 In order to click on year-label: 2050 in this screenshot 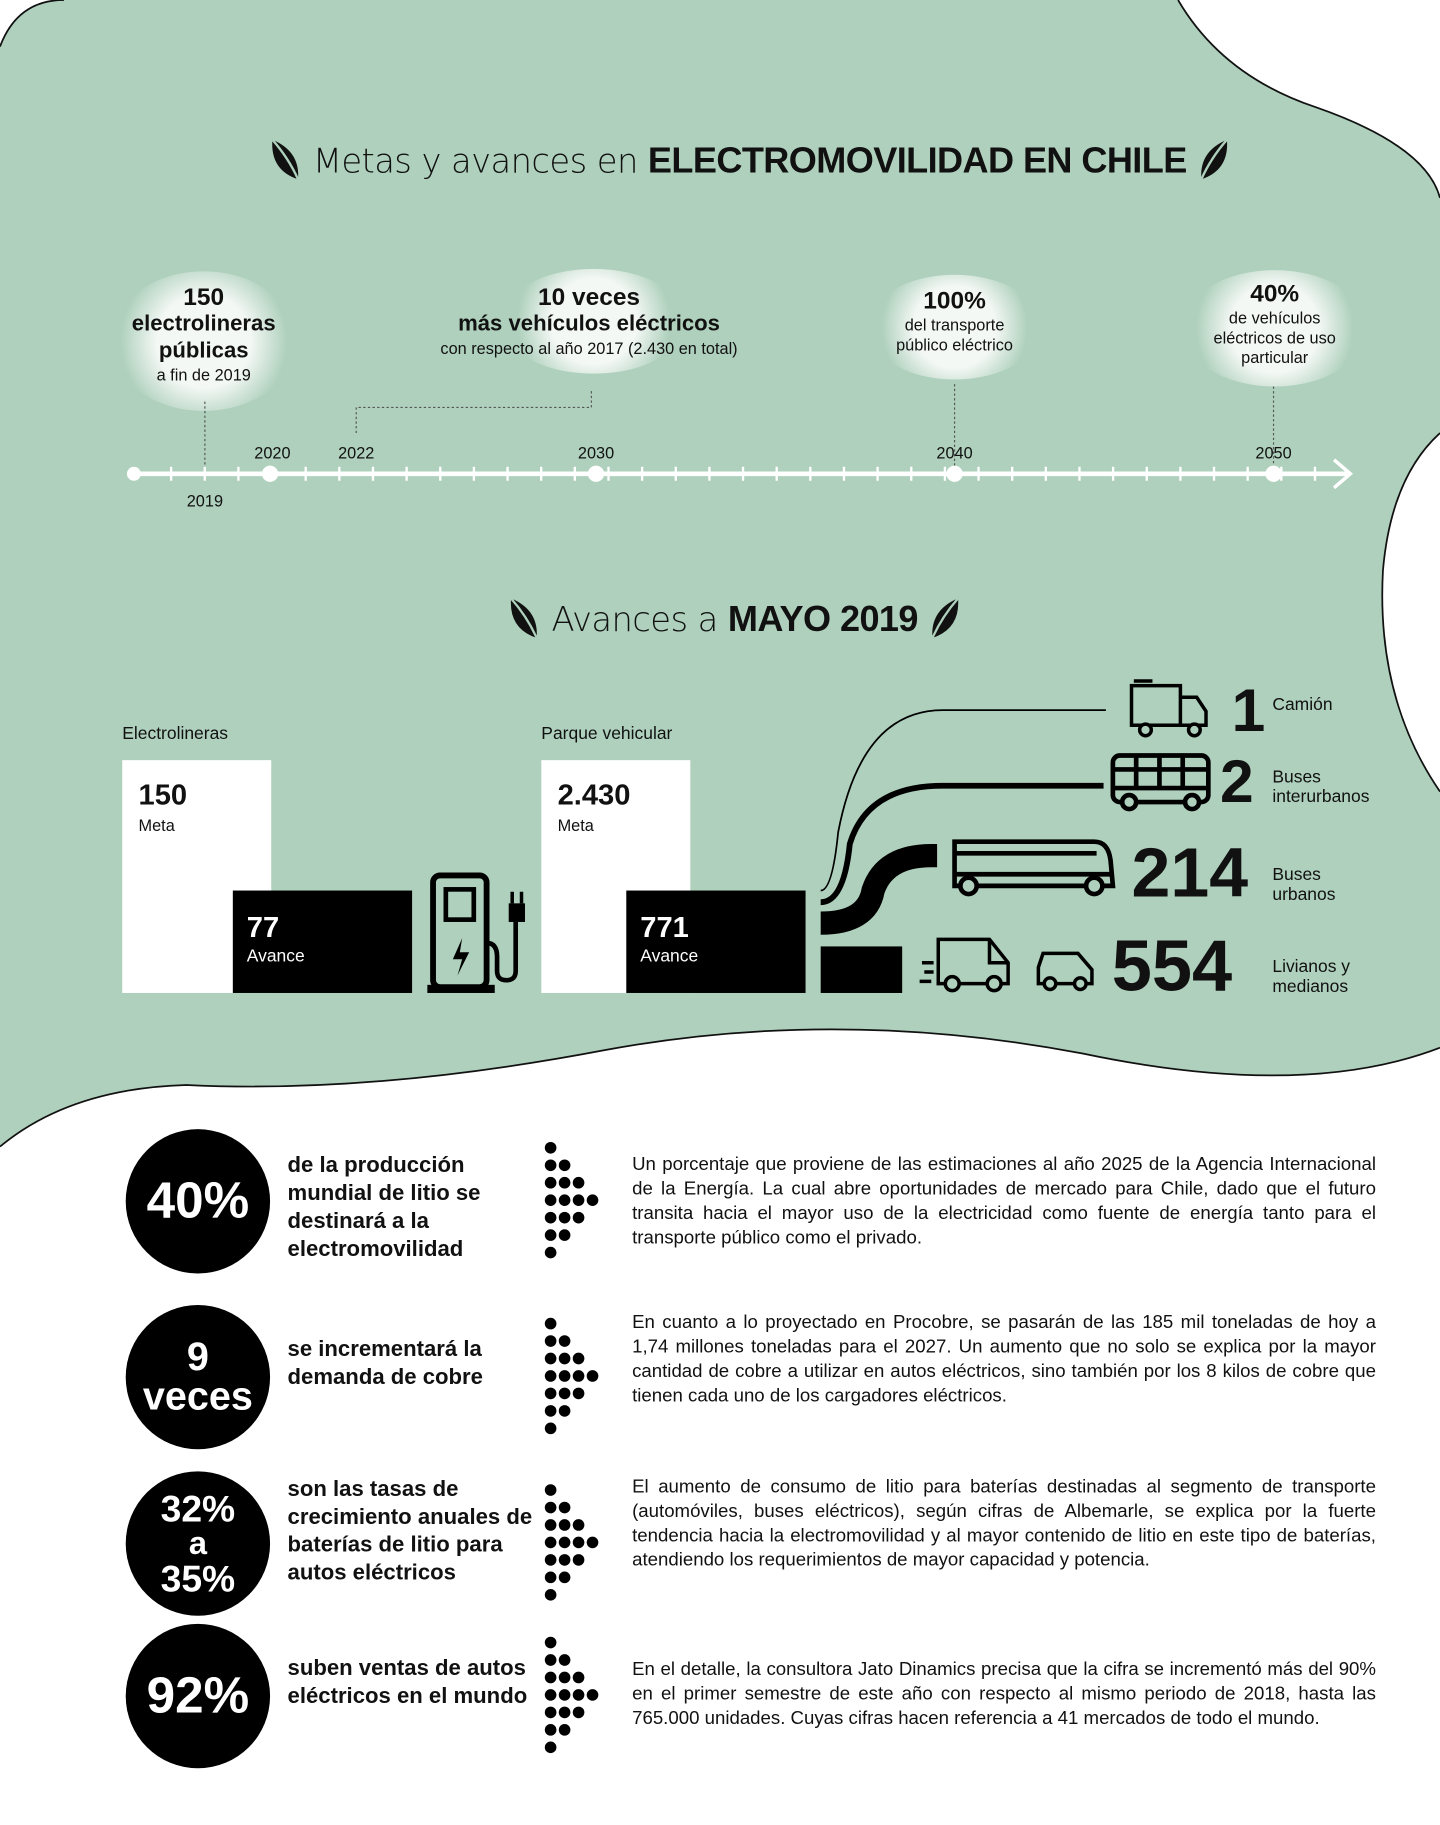, I will do `click(1273, 453)`.